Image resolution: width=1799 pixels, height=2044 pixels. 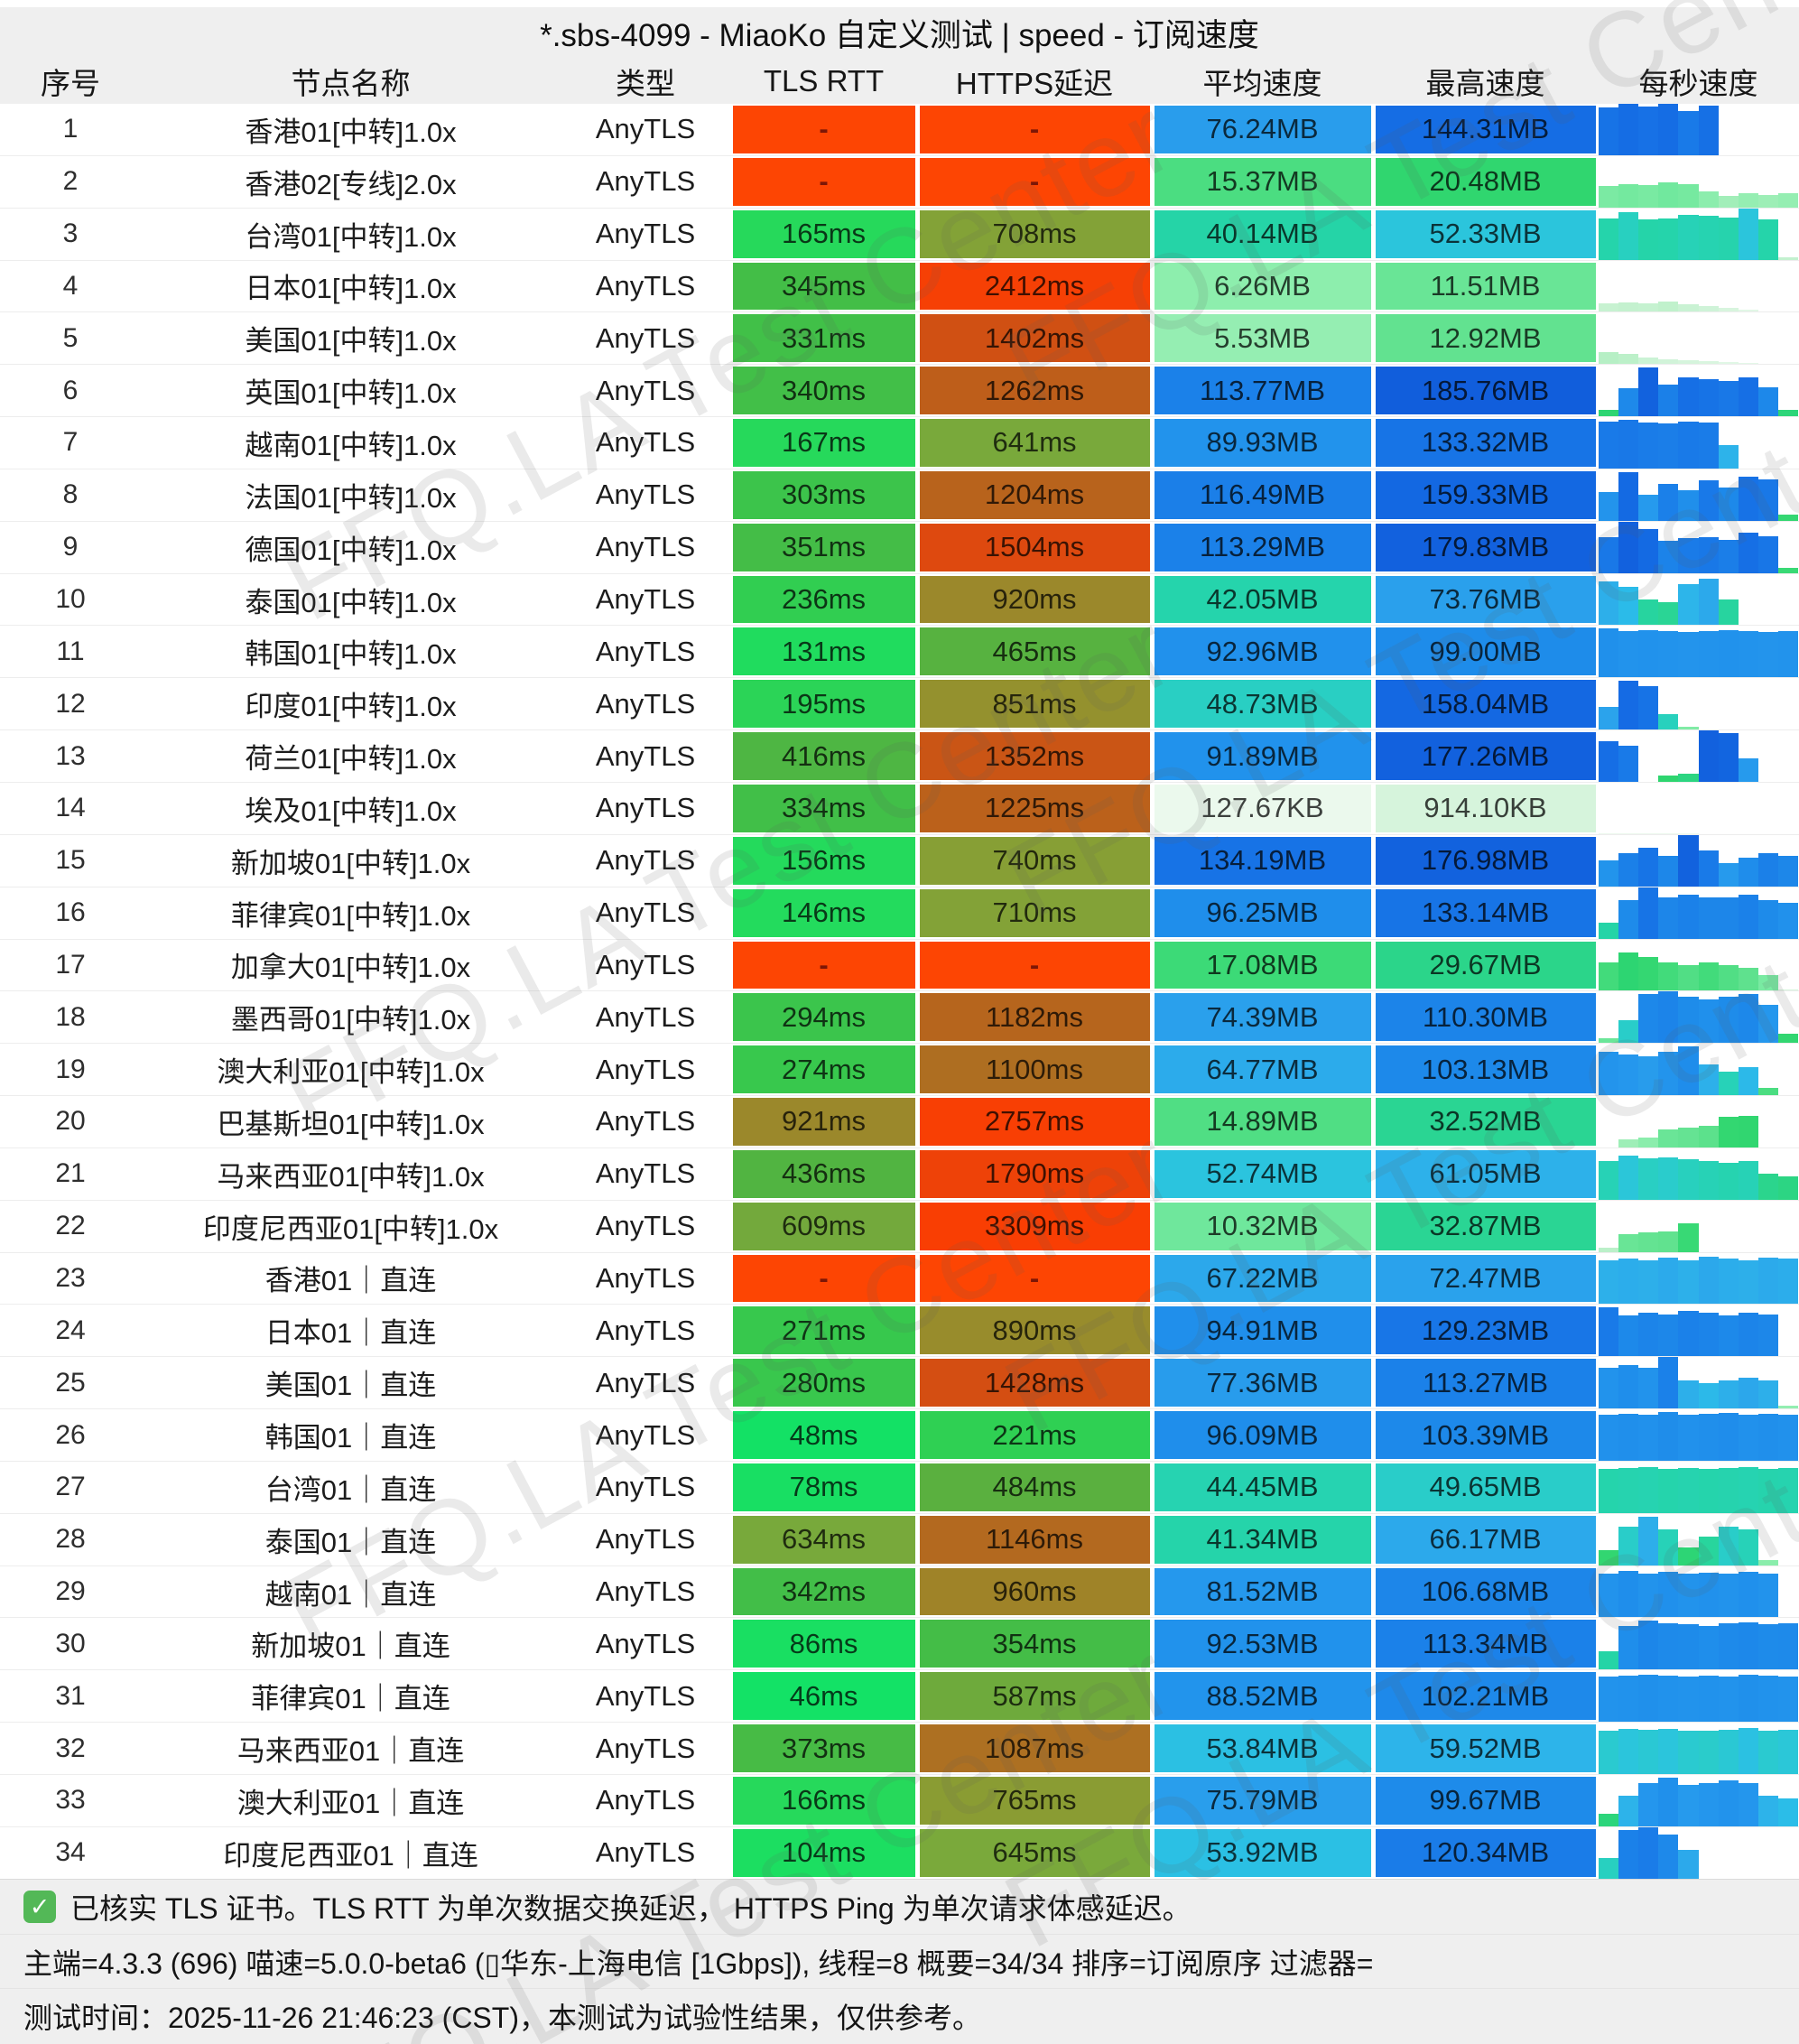 I want to click on max-speed-cell-value: 110.30MB, so click(x=1485, y=1017).